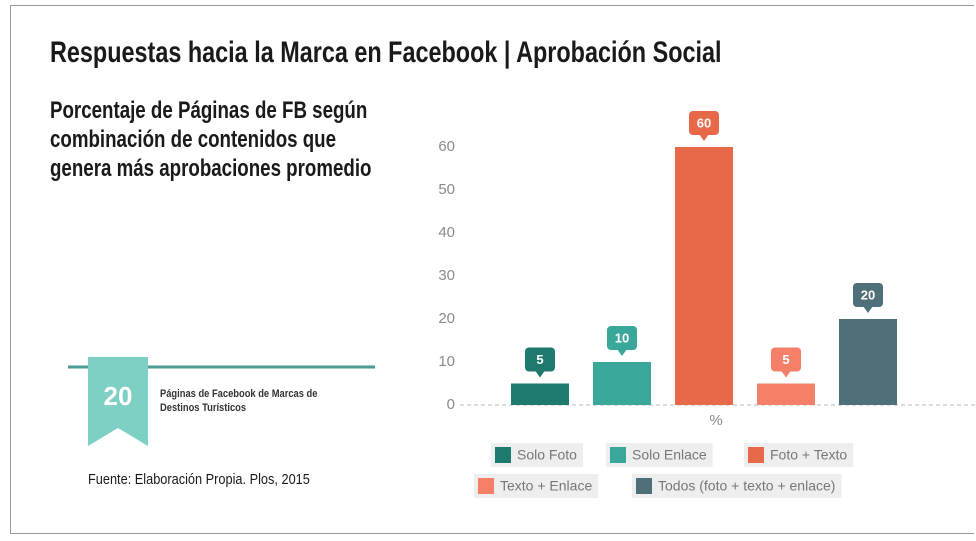 The width and height of the screenshot is (976, 541). I want to click on badge-ribbon, so click(118, 401).